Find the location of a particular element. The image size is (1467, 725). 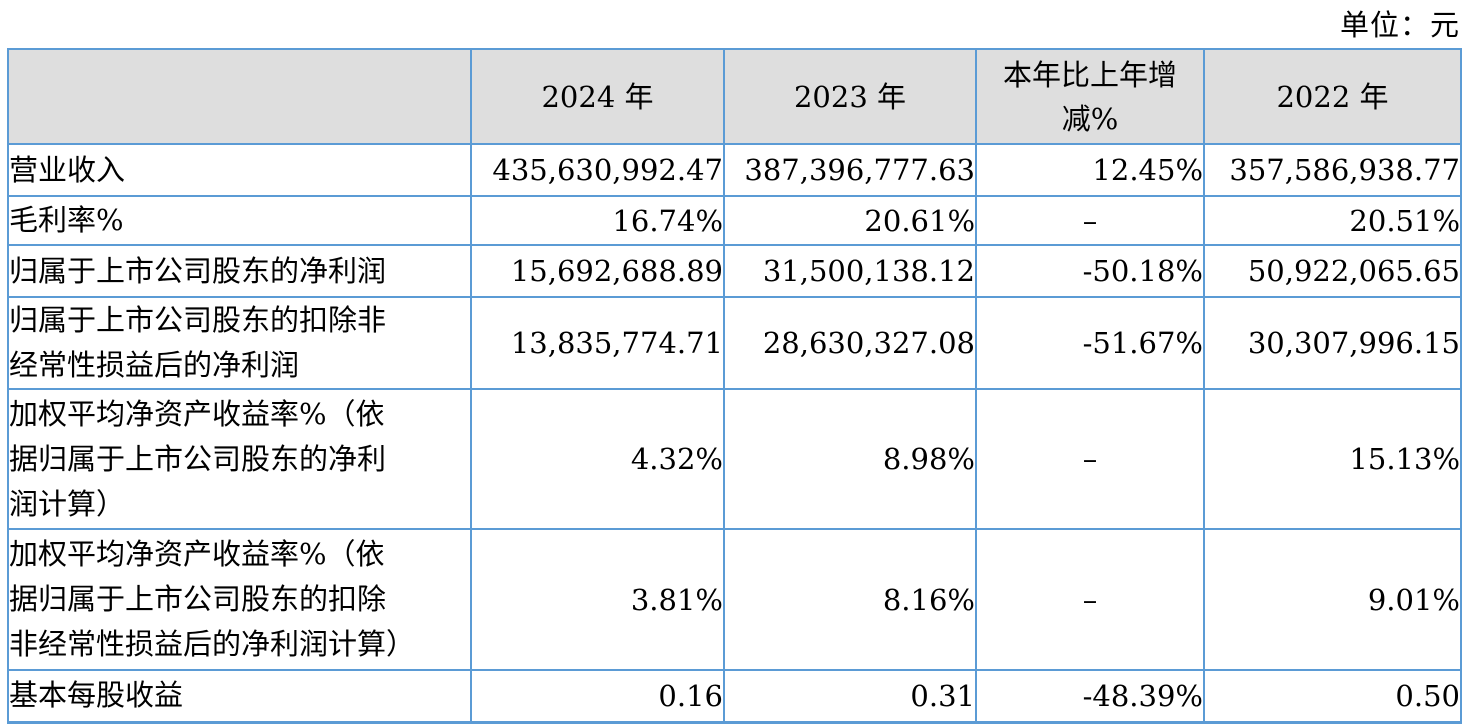

value-yoy: -50.18% is located at coordinates (1090, 271).